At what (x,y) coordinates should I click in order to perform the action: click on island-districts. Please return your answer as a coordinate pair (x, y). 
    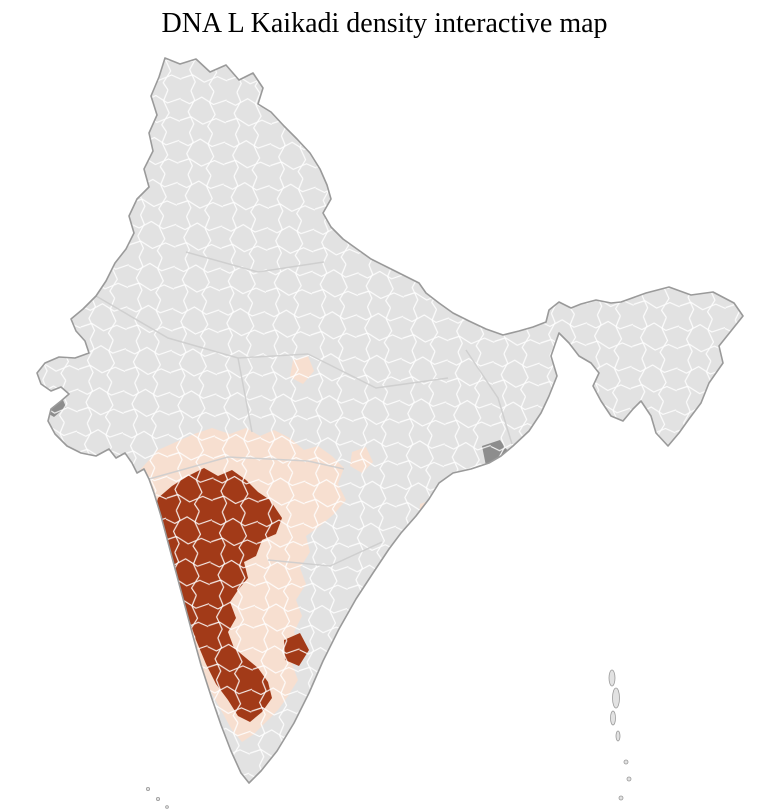
    Looking at the image, I should click on (388, 739).